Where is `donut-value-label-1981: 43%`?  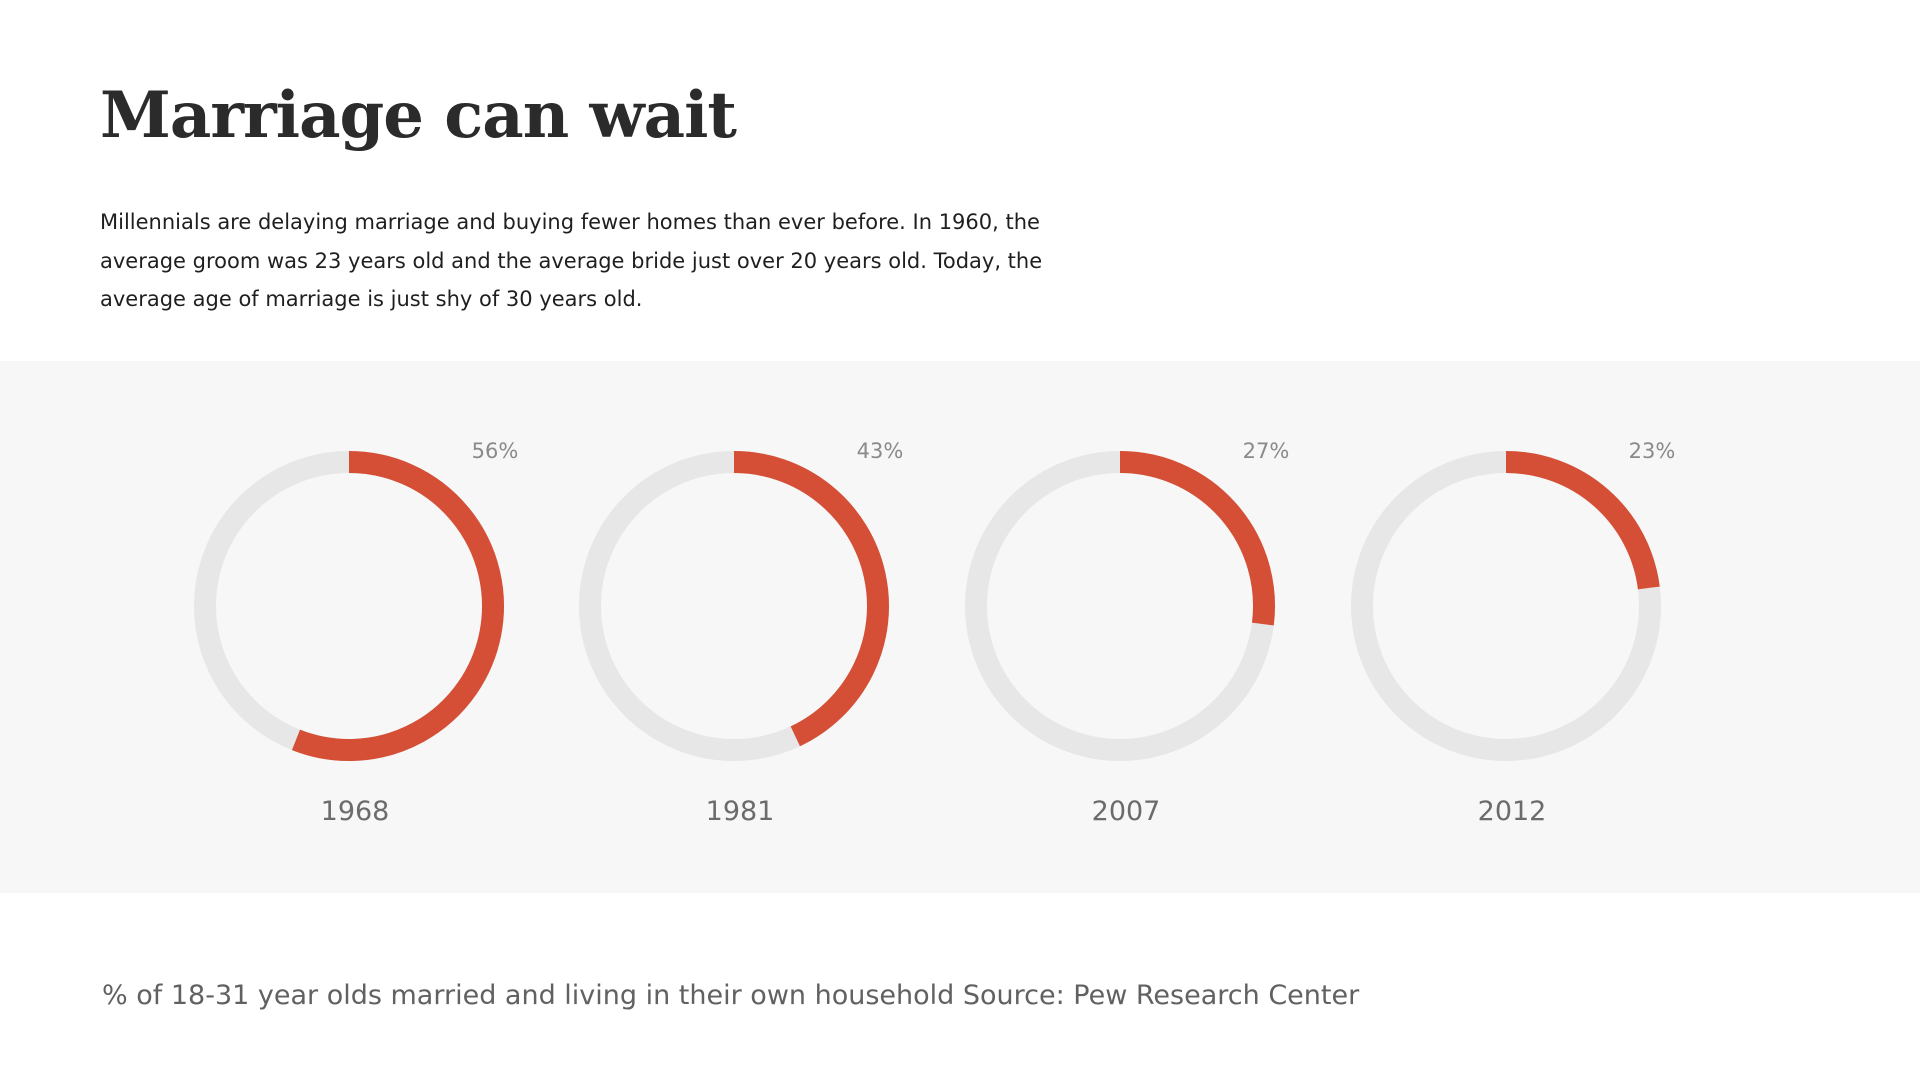 donut-value-label-1981: 43% is located at coordinates (880, 451).